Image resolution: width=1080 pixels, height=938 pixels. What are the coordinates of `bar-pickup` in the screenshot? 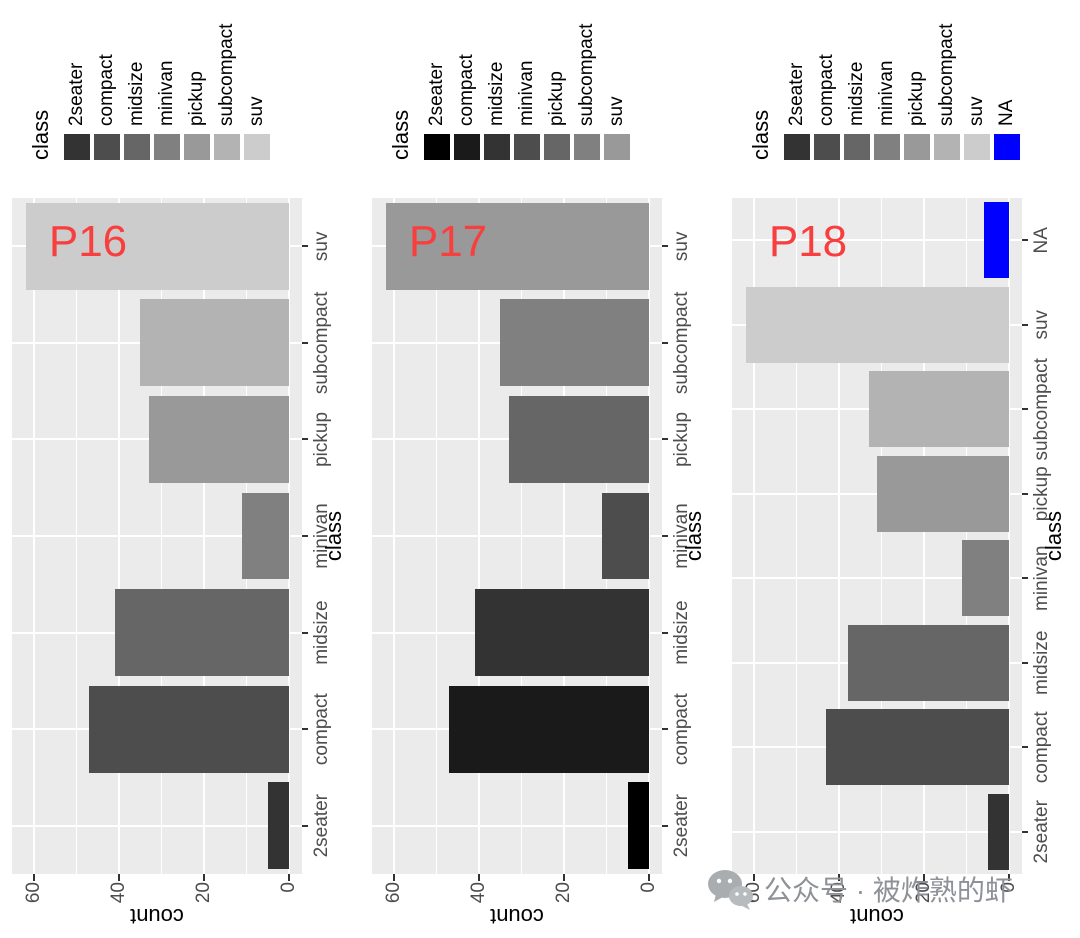 It's located at (943, 493).